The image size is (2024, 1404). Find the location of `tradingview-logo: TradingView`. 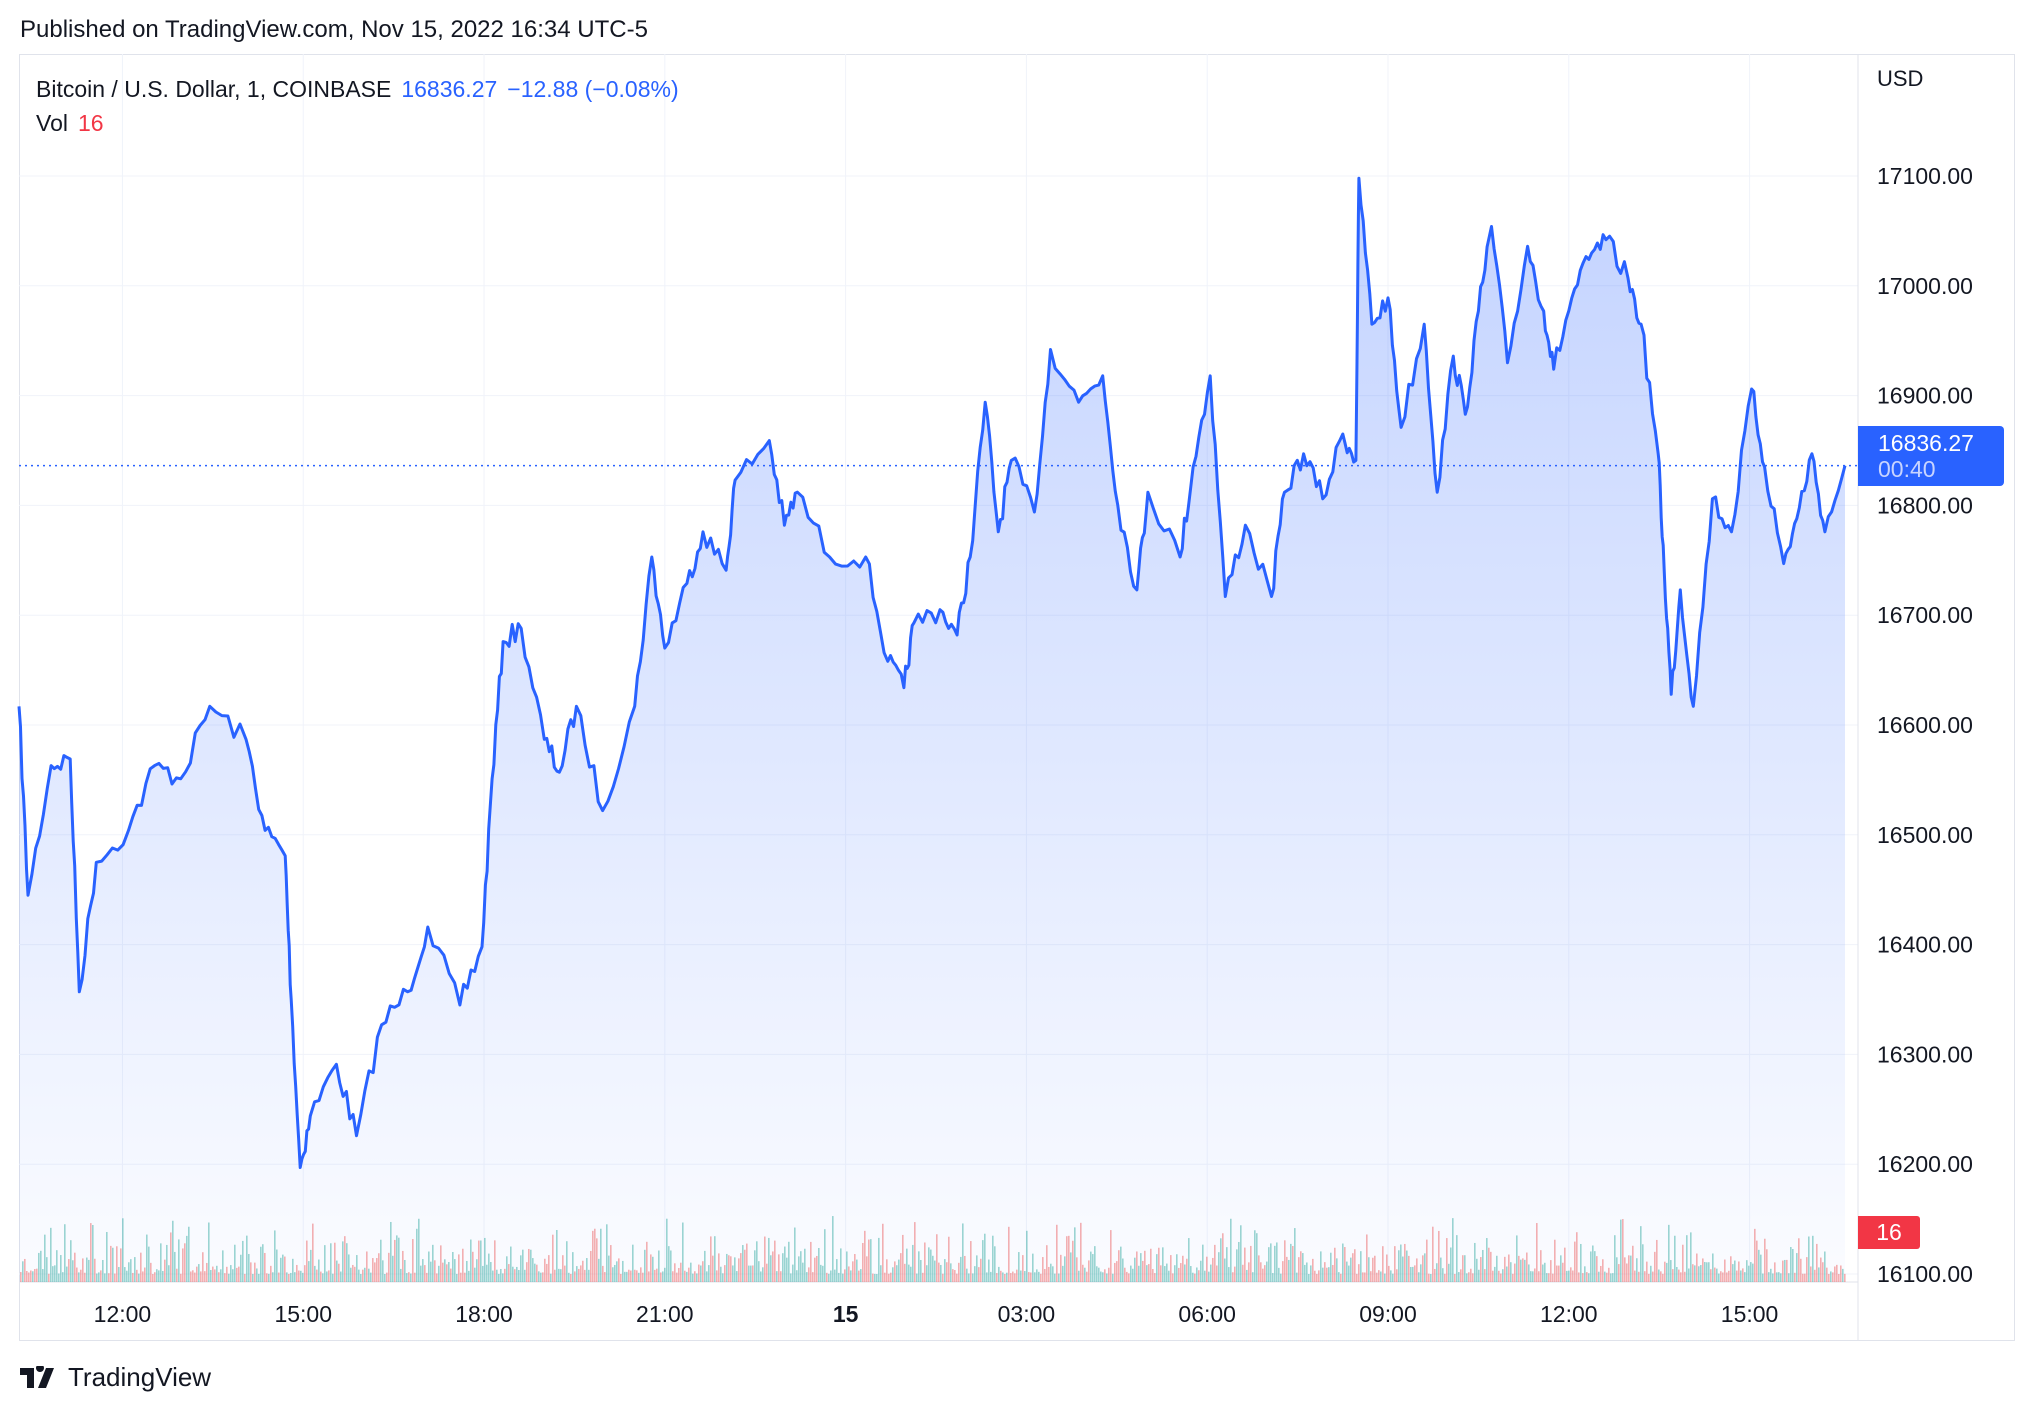

tradingview-logo: TradingView is located at coordinates (115, 1377).